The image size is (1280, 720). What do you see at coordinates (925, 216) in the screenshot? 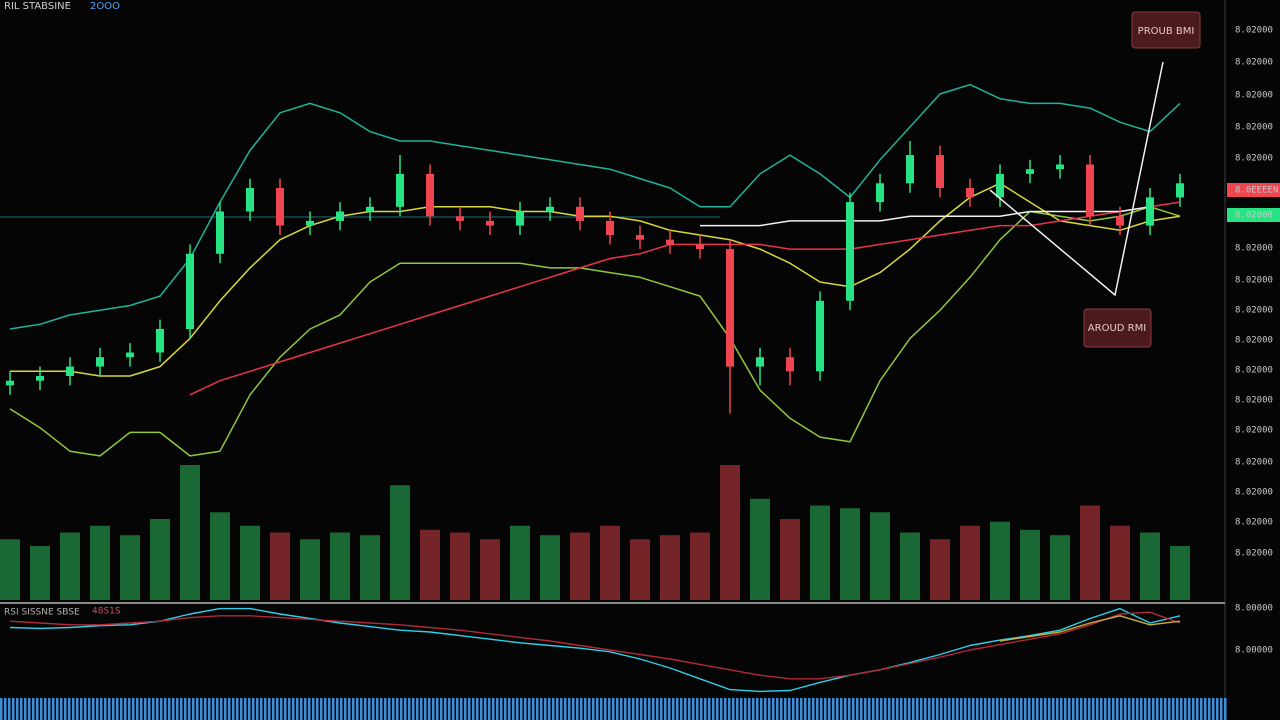
I see `indicator-line` at bounding box center [925, 216].